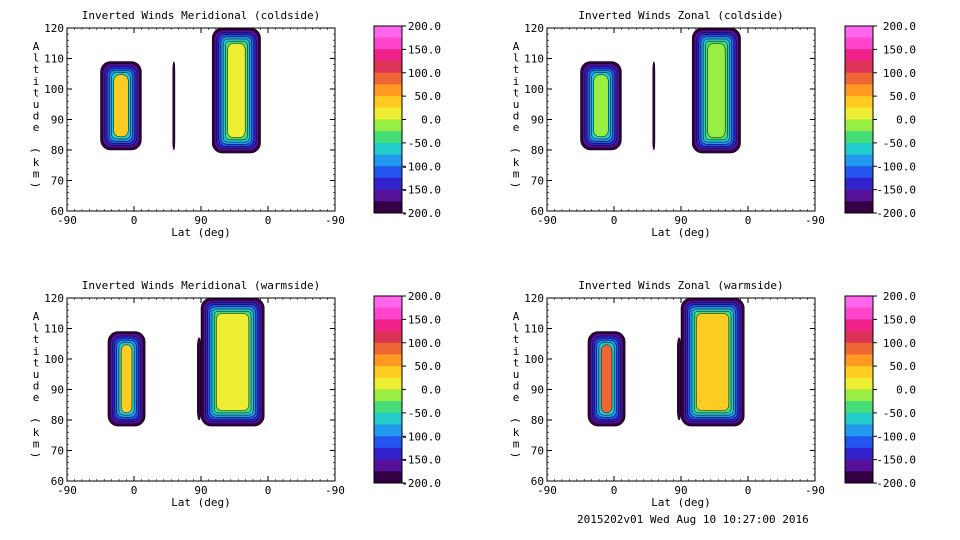 This screenshot has width=960, height=540. I want to click on y-axis-label-char: ), so click(35, 185).